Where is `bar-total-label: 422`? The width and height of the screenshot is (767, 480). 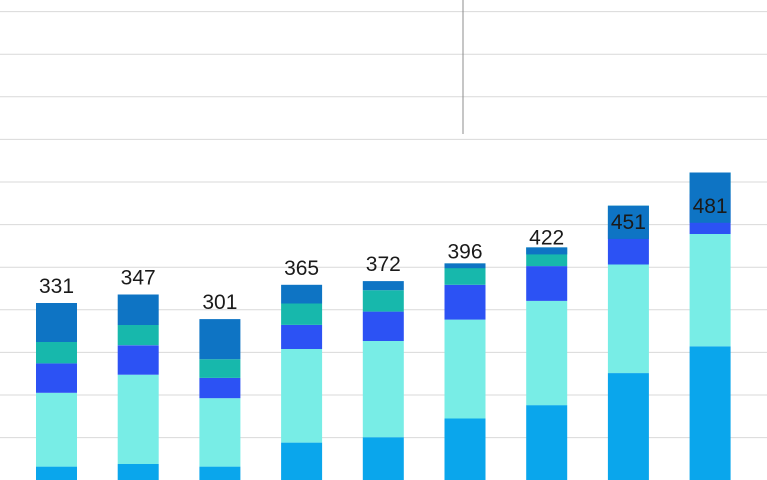
bar-total-label: 422 is located at coordinates (546, 237).